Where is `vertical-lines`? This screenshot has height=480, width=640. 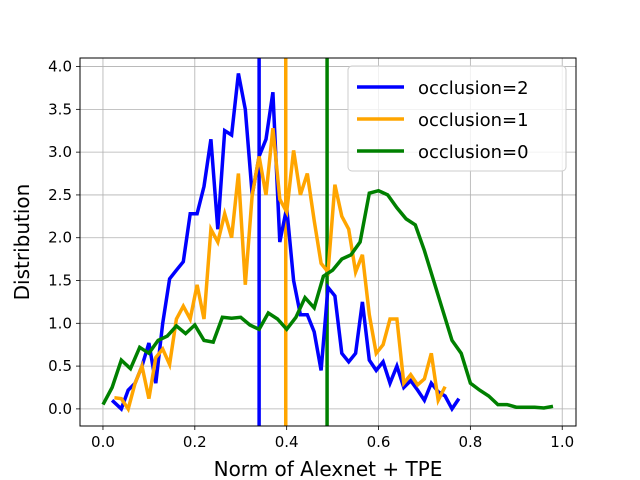
vertical-lines is located at coordinates (293, 242).